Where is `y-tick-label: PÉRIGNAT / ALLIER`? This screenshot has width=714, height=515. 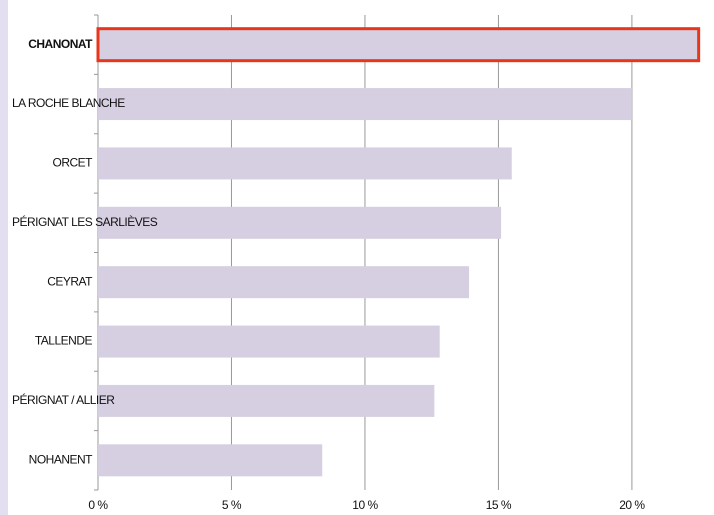 y-tick-label: PÉRIGNAT / ALLIER is located at coordinates (63, 399).